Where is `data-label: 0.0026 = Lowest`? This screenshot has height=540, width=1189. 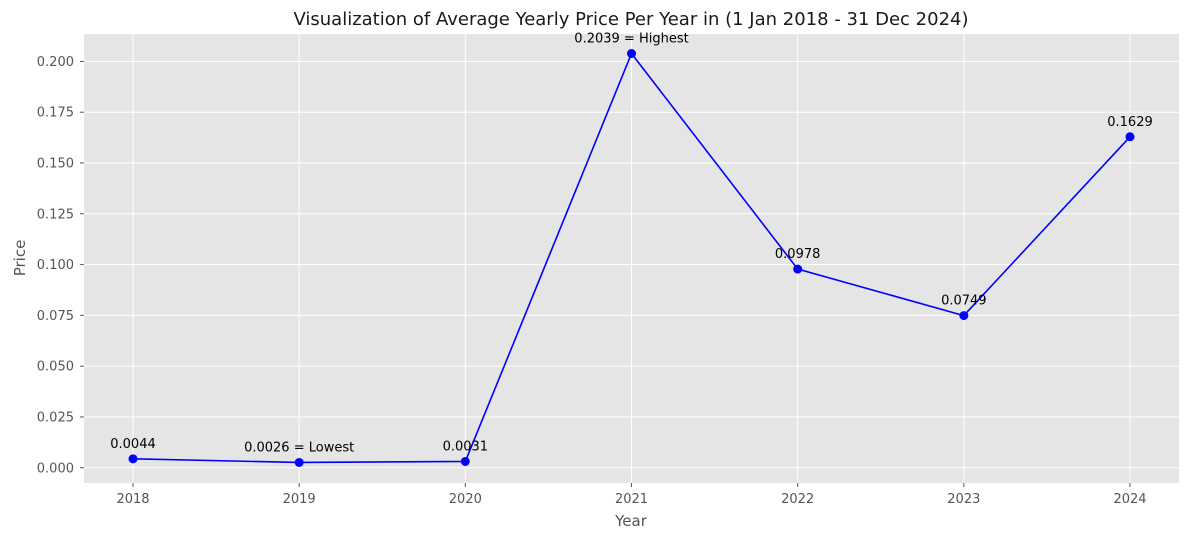 data-label: 0.0026 = Lowest is located at coordinates (299, 447).